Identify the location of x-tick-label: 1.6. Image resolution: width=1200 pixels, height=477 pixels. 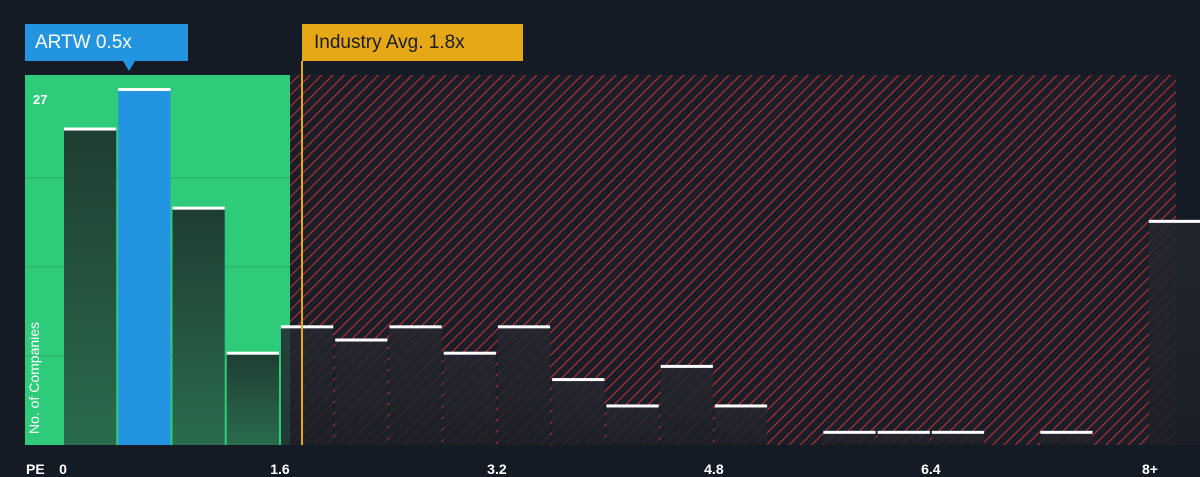
(280, 469).